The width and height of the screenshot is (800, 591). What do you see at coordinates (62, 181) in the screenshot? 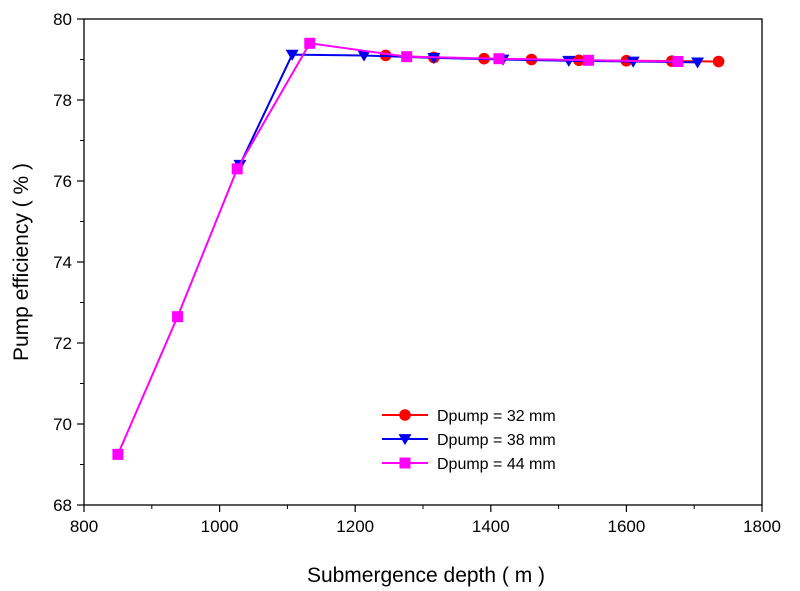
I see `y-tick-label: 76` at bounding box center [62, 181].